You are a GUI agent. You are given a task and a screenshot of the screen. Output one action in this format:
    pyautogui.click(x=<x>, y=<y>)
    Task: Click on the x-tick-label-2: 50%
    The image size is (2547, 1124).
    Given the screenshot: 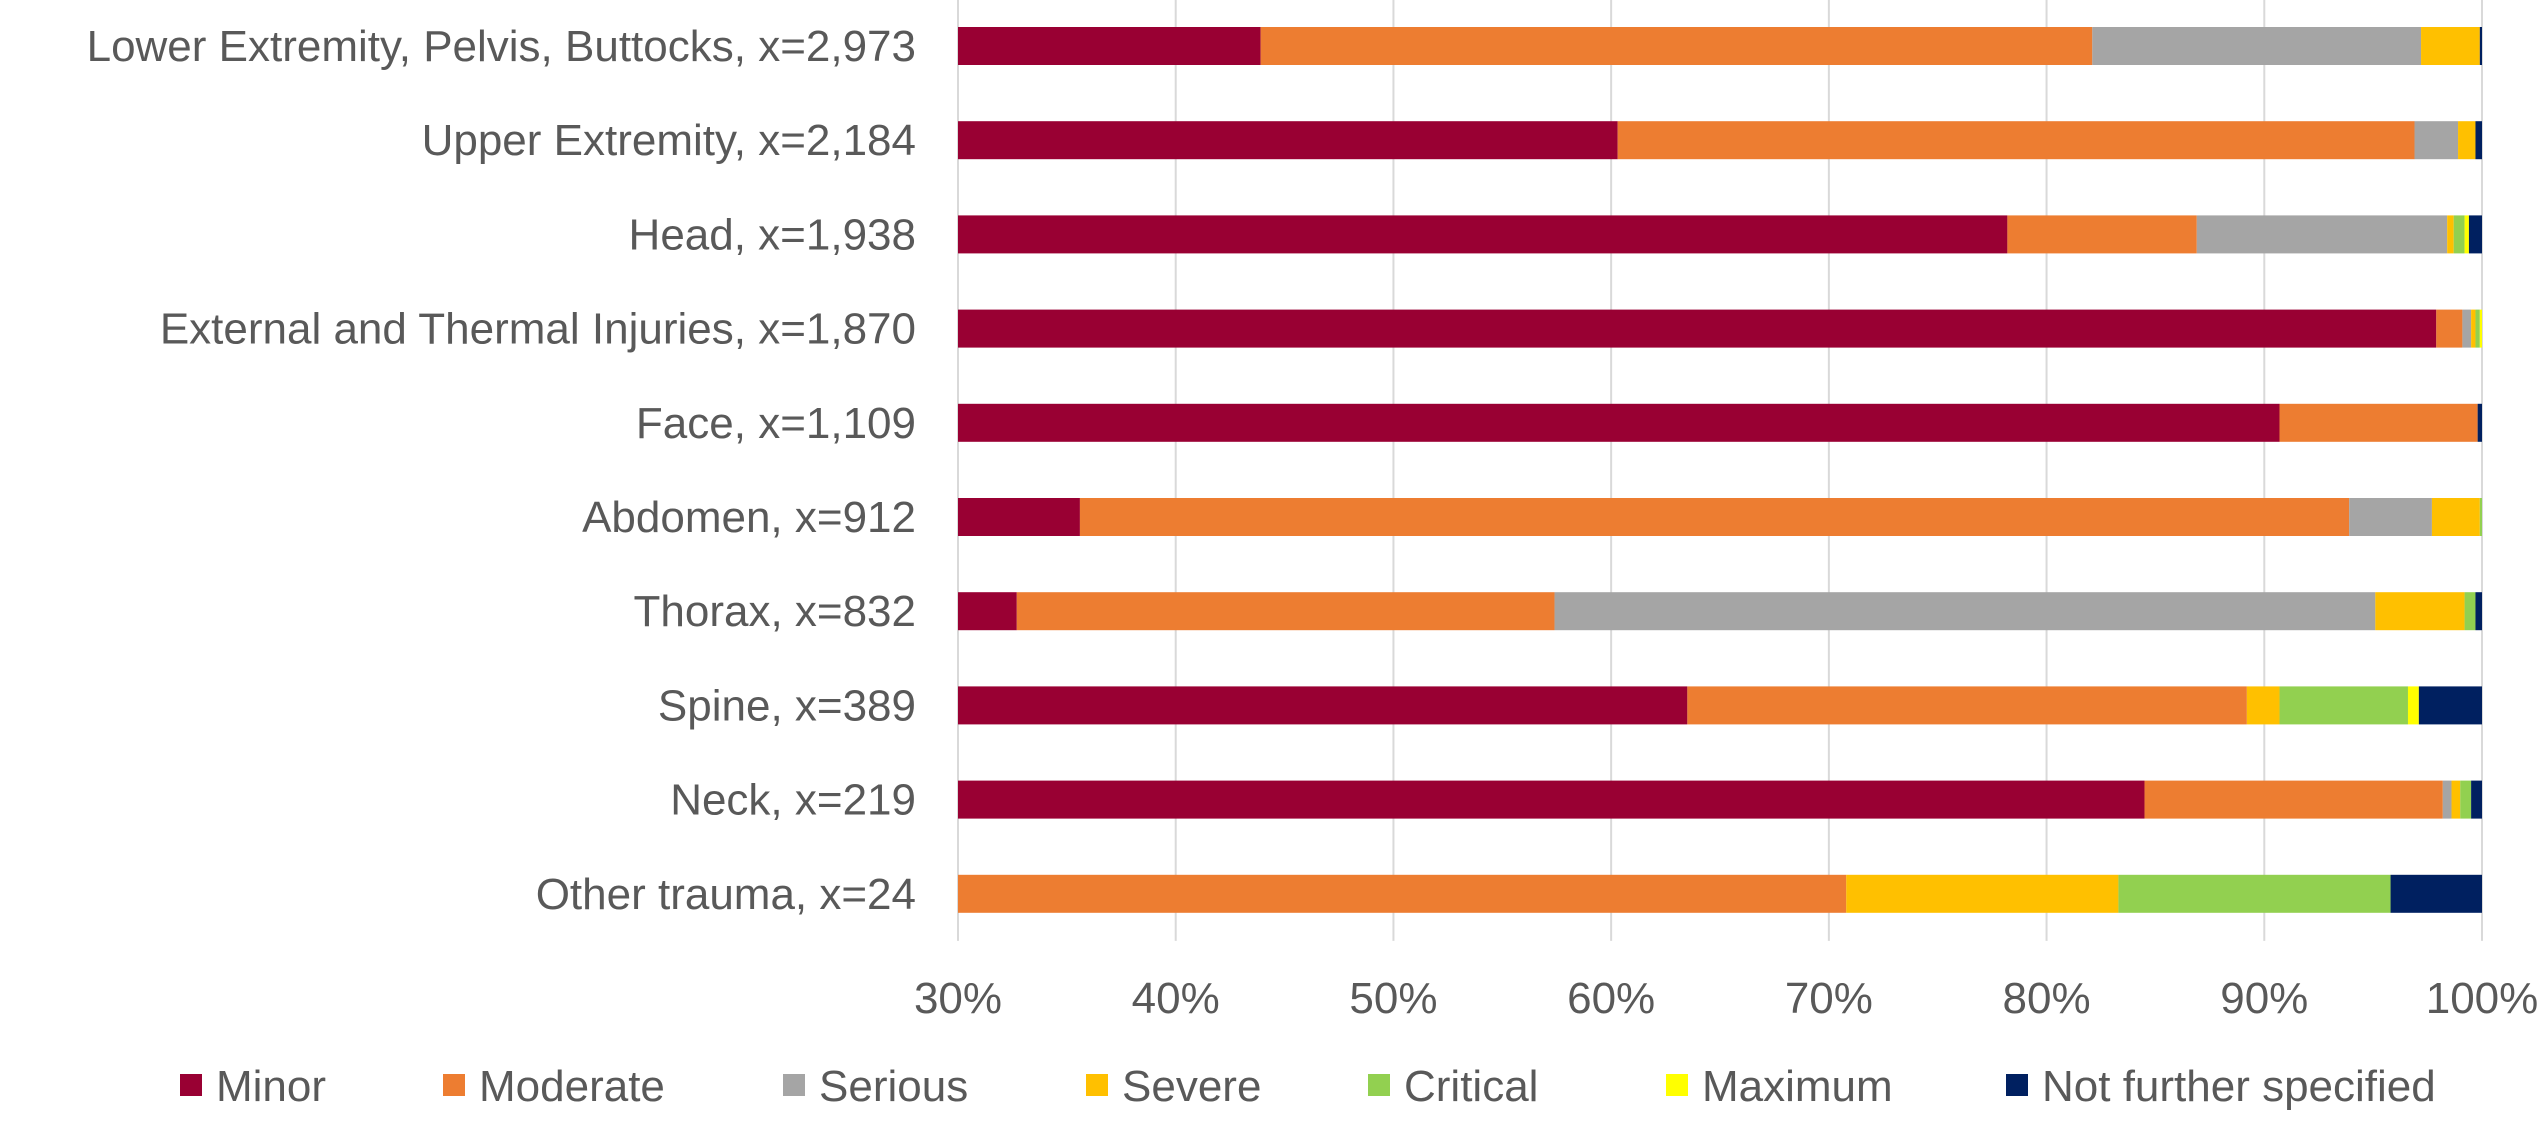 What is the action you would take?
    pyautogui.click(x=1393, y=998)
    